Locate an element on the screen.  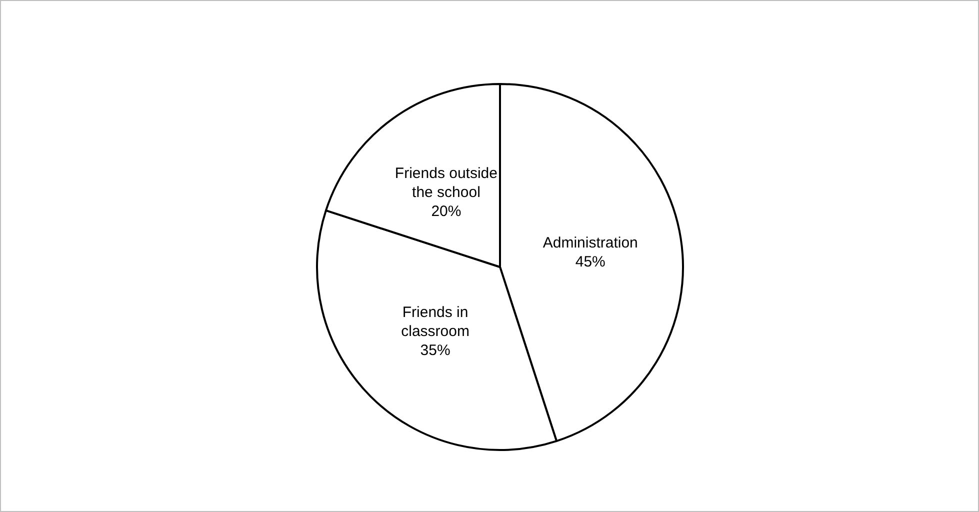
data-label: 20% is located at coordinates (446, 211).